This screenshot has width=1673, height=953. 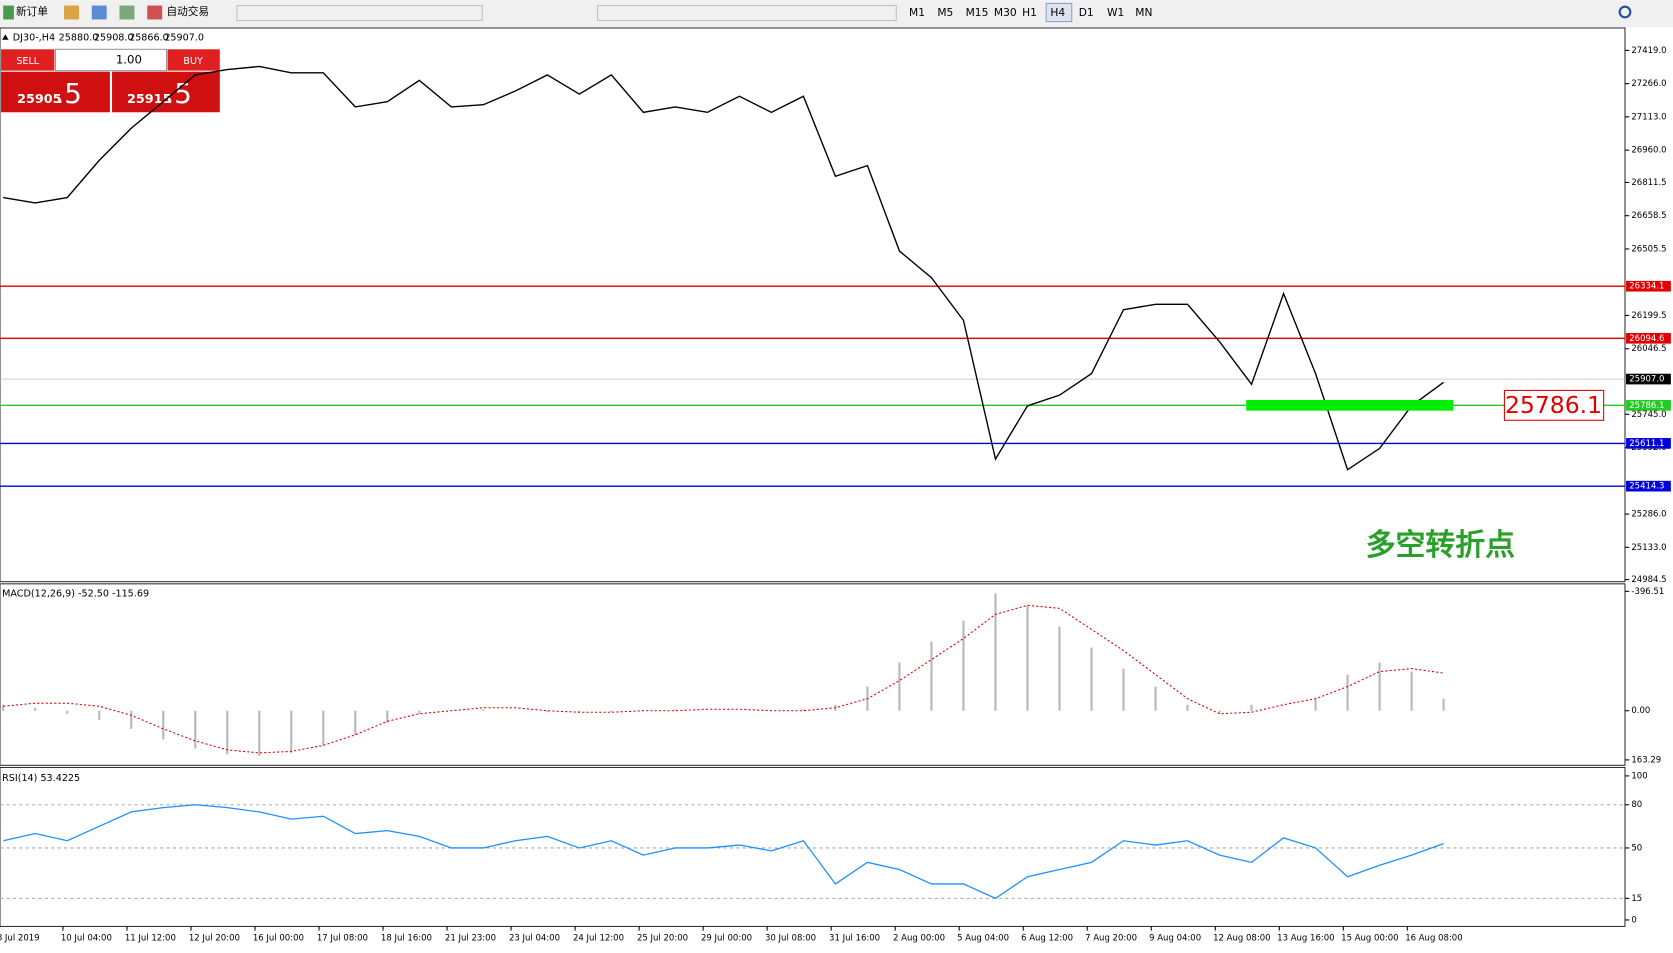 What do you see at coordinates (470, 939) in the screenshot?
I see `time-label: 21 Jul 23:00` at bounding box center [470, 939].